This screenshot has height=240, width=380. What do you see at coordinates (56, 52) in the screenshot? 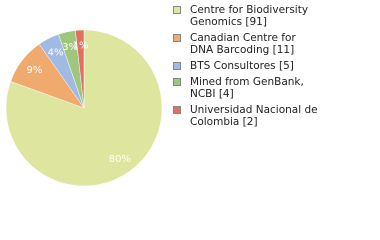
I see `slice-label: 4%` at bounding box center [56, 52].